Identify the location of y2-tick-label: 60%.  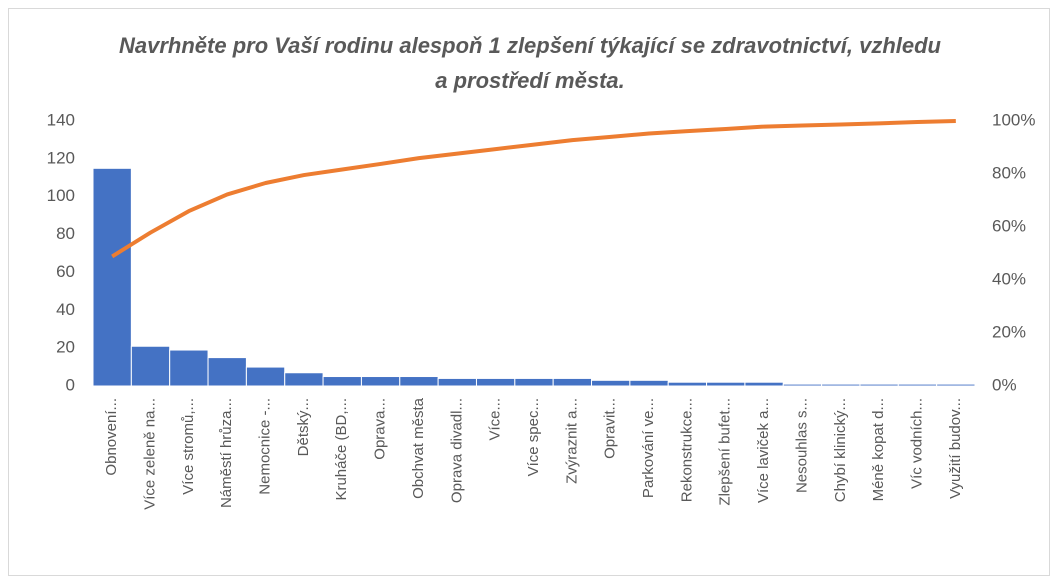
(1009, 225).